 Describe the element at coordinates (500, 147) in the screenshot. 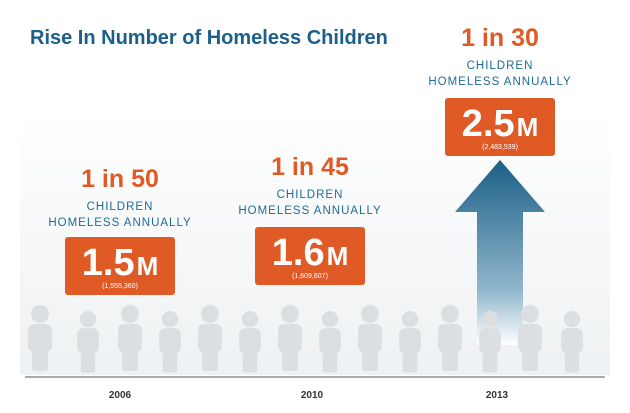

I see `exact-count: (2,483,539)` at that location.